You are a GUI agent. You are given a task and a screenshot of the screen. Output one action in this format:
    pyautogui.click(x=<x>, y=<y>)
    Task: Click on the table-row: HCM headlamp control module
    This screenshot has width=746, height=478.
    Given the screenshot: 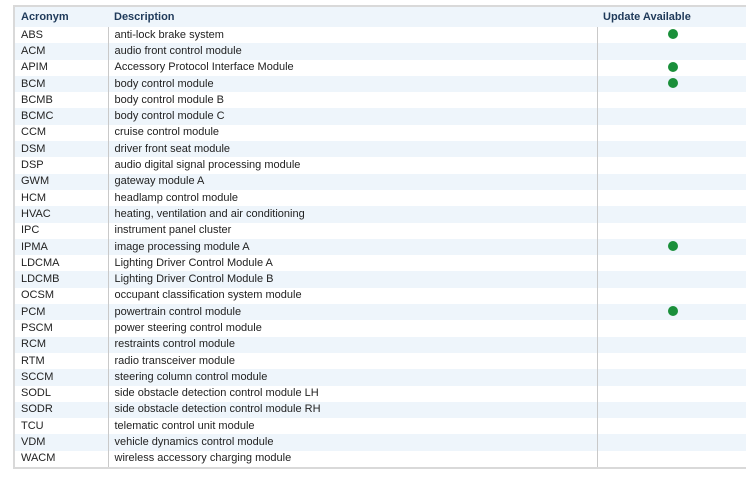 What is the action you would take?
    pyautogui.click(x=380, y=198)
    